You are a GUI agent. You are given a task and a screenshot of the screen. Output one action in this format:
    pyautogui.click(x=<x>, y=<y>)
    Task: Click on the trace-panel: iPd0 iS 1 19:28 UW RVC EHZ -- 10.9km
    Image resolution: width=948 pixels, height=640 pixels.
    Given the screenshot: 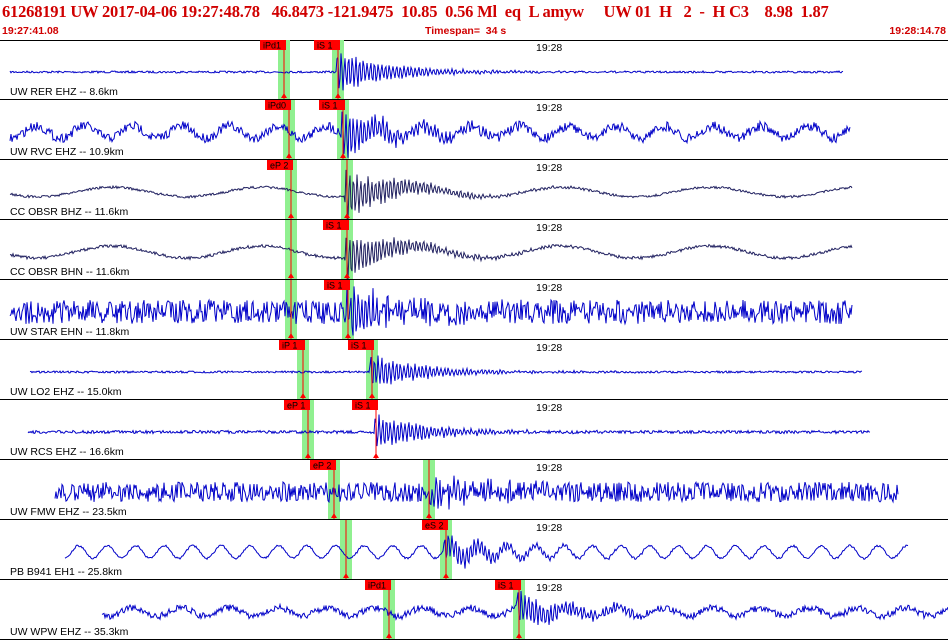 What is the action you would take?
    pyautogui.click(x=474, y=130)
    